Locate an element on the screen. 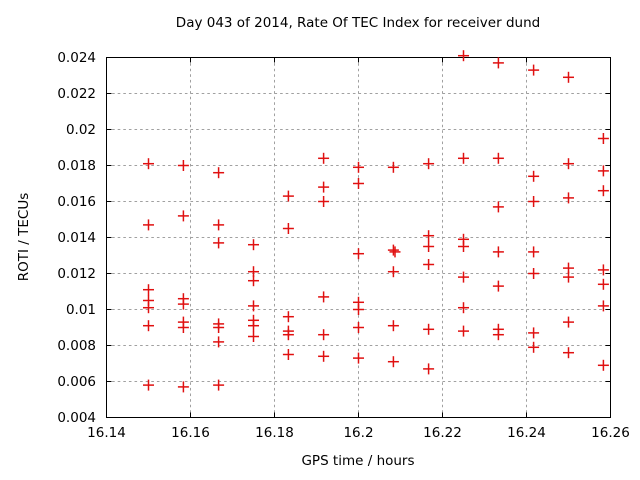 This screenshot has width=640, height=480. y-tick-label: 0.01 is located at coordinates (80, 309).